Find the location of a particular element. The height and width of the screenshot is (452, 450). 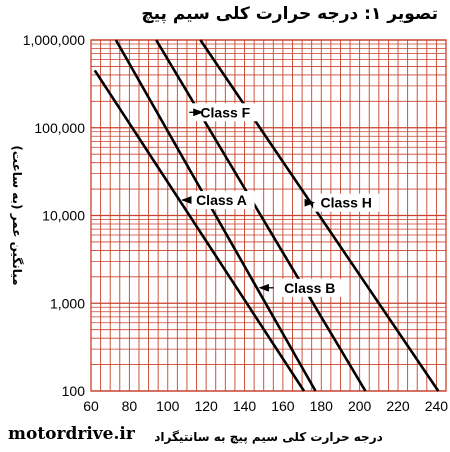

x-tick-label: 160 is located at coordinates (283, 406).